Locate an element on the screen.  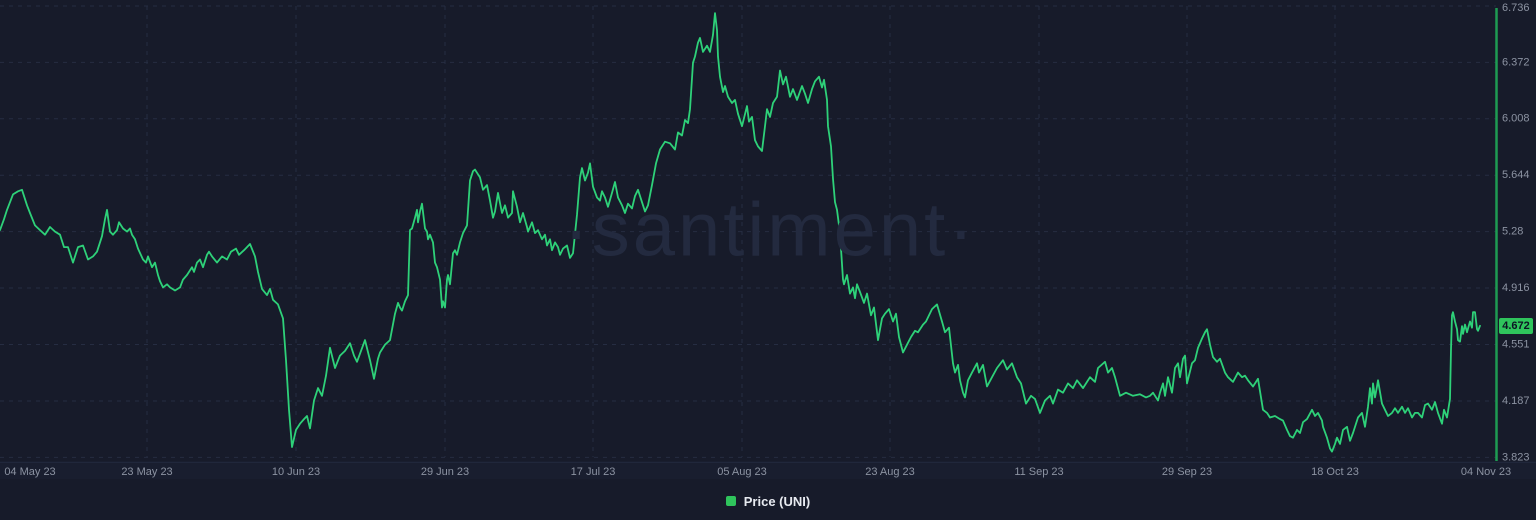
date-axis-band is located at coordinates (768, 470).